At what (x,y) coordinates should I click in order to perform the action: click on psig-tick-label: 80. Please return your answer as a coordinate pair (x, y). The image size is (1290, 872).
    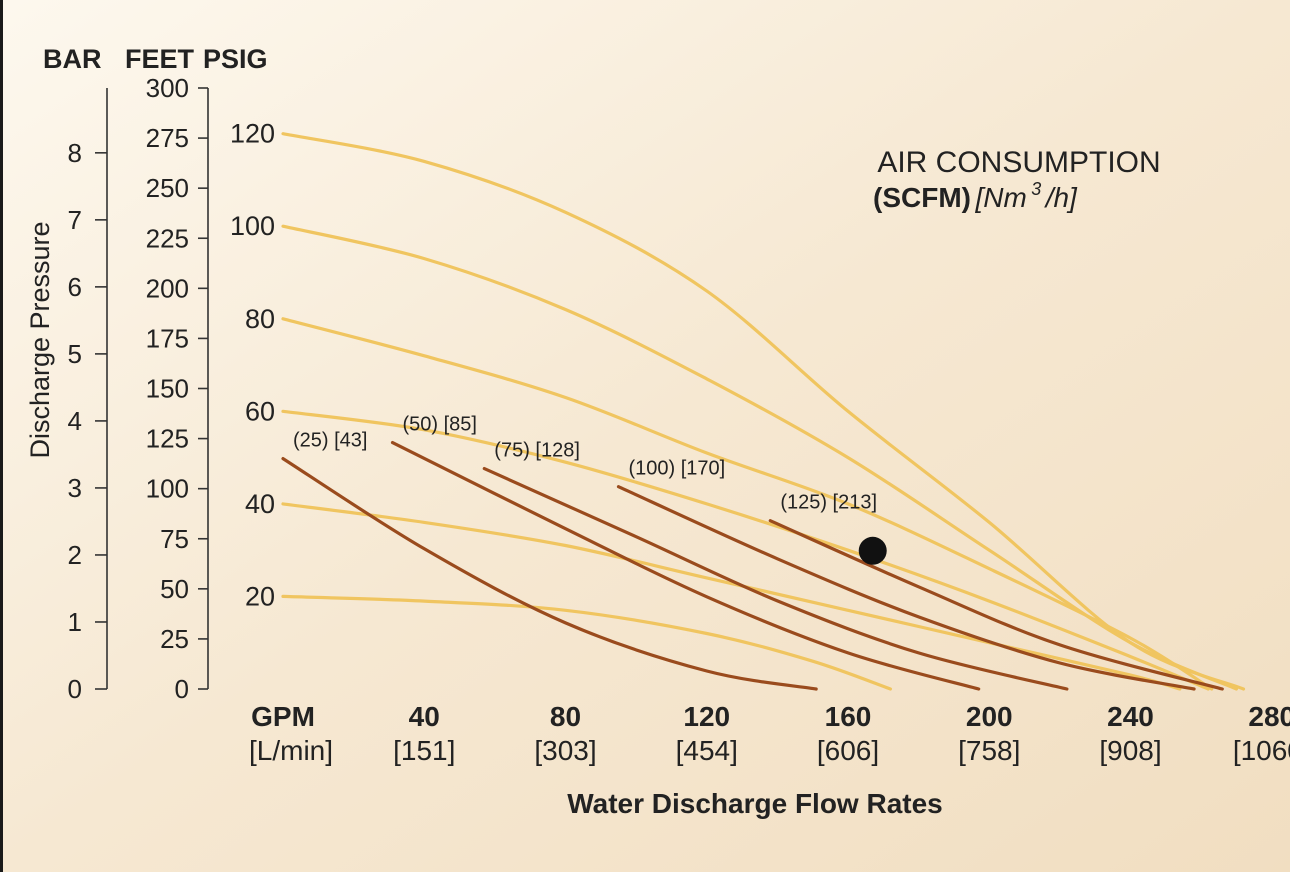
    Looking at the image, I should click on (260, 319).